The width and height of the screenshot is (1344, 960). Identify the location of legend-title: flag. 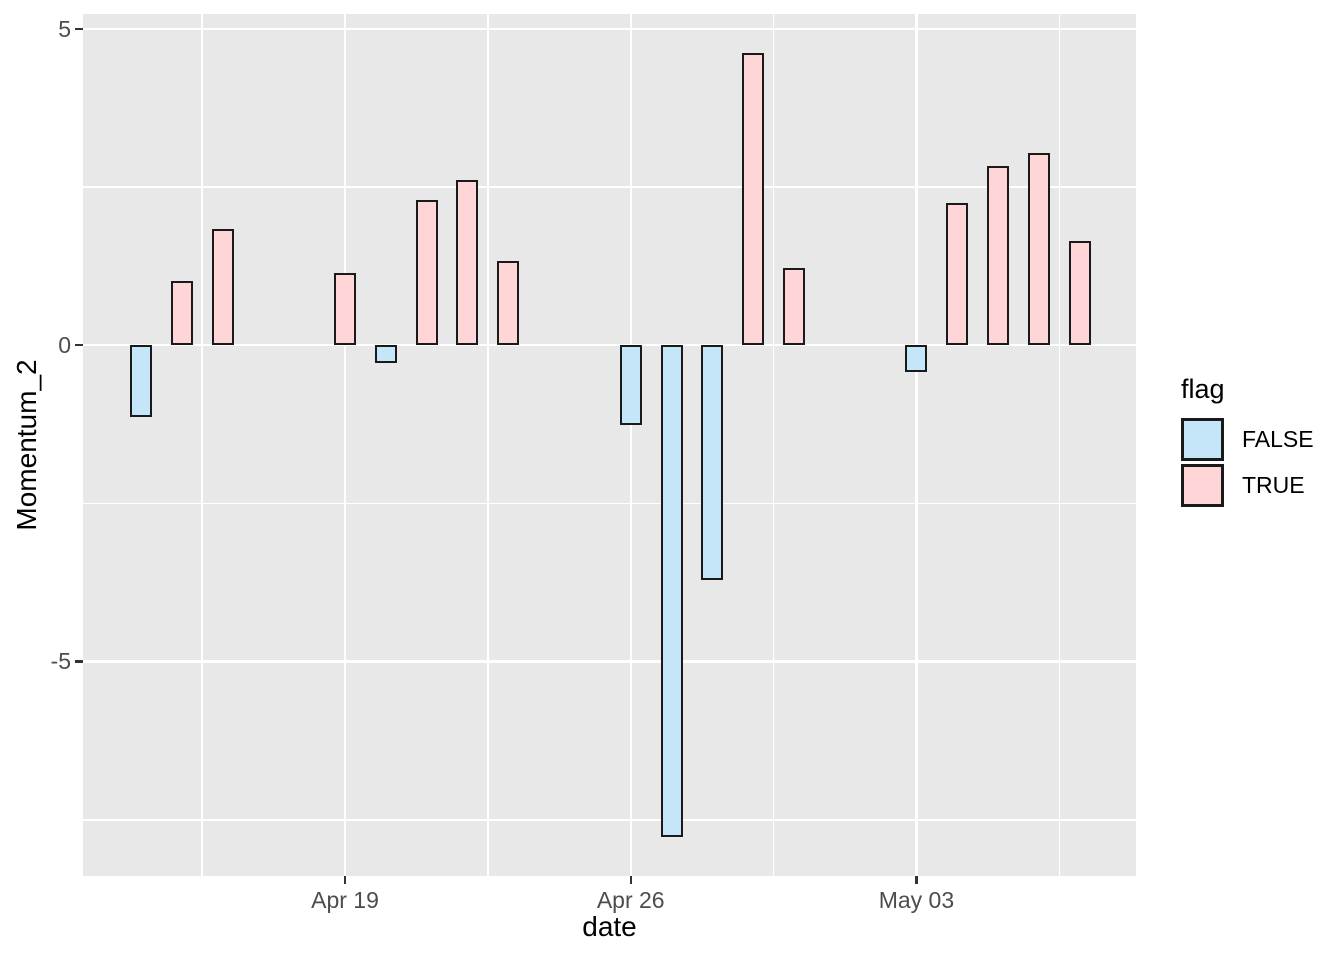
(1203, 389).